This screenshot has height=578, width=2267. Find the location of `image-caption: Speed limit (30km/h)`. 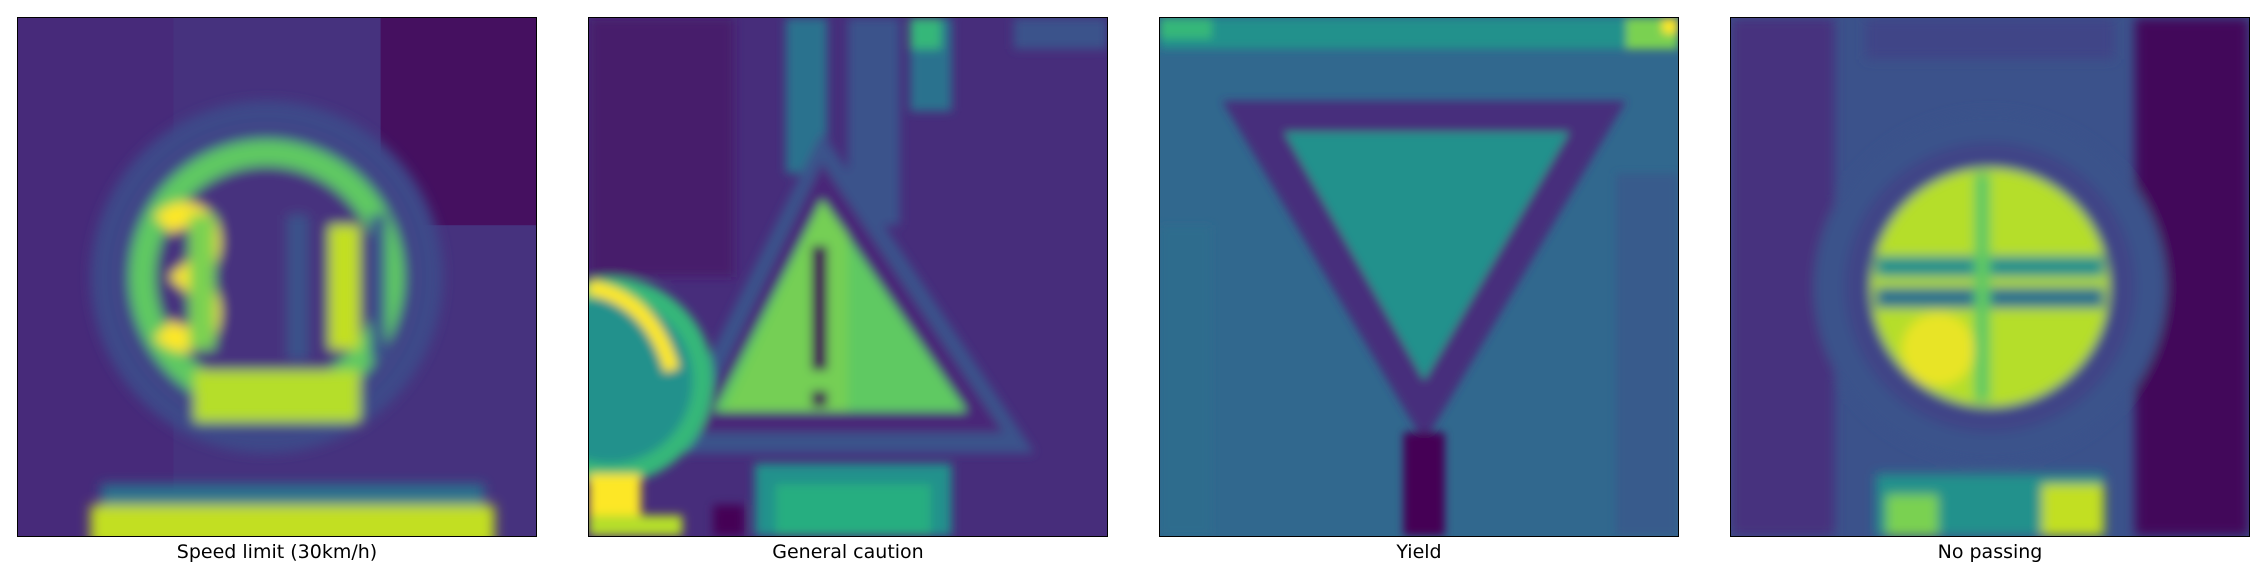

image-caption: Speed limit (30km/h) is located at coordinates (277, 552).